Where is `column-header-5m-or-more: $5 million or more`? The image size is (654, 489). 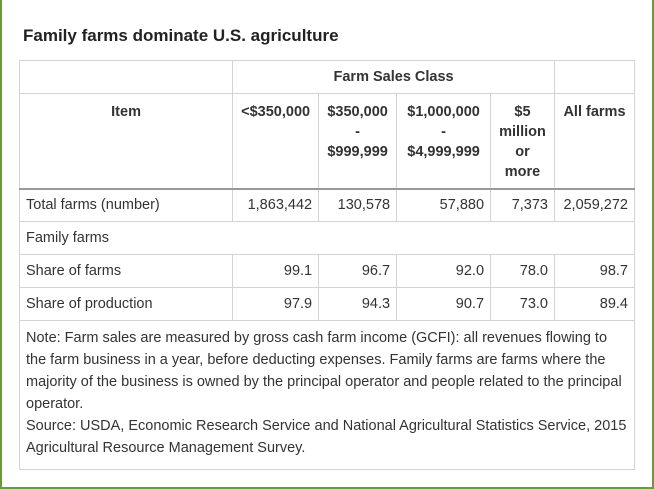
column-header-5m-or-more: $5 million or more is located at coordinates (522, 141).